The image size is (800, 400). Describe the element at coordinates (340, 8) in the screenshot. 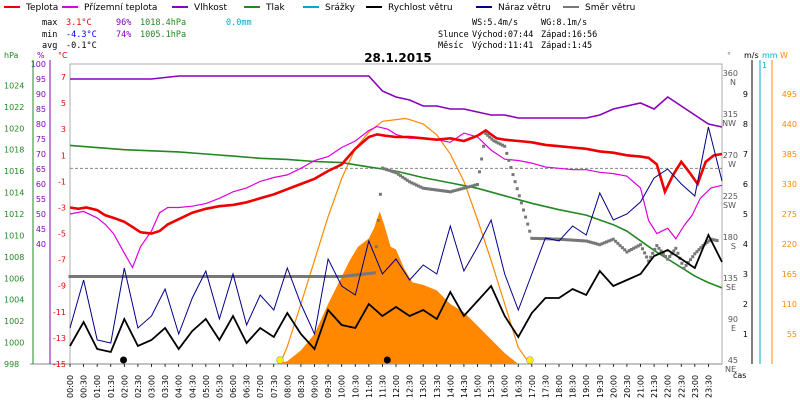

I see `legend-label: Srážky` at that location.